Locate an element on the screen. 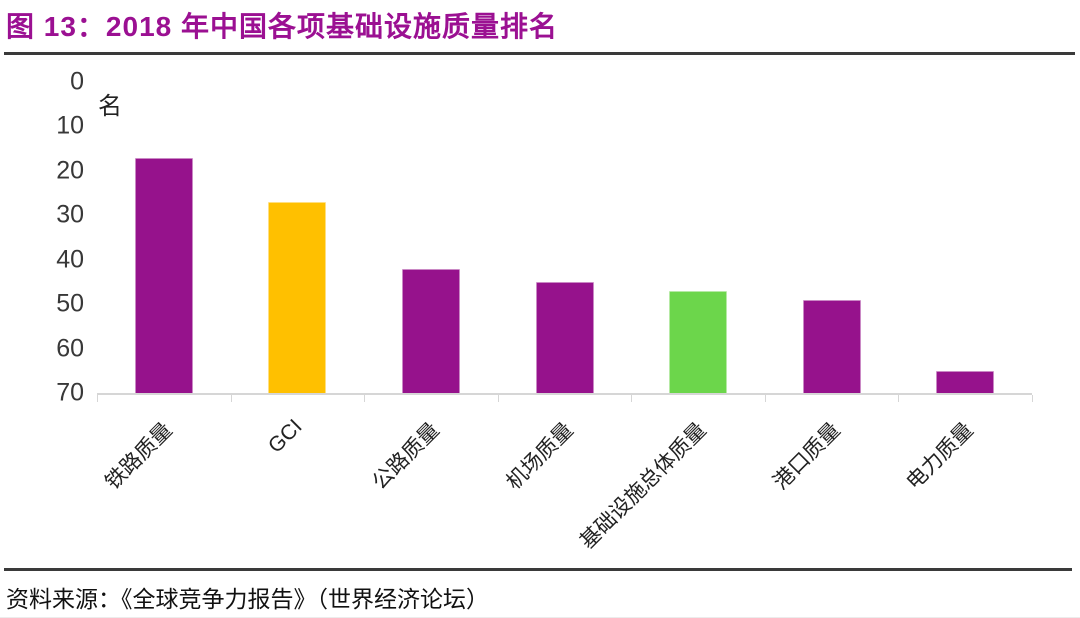 This screenshot has width=1080, height=618. y-tick-label: 10 is located at coordinates (70, 125).